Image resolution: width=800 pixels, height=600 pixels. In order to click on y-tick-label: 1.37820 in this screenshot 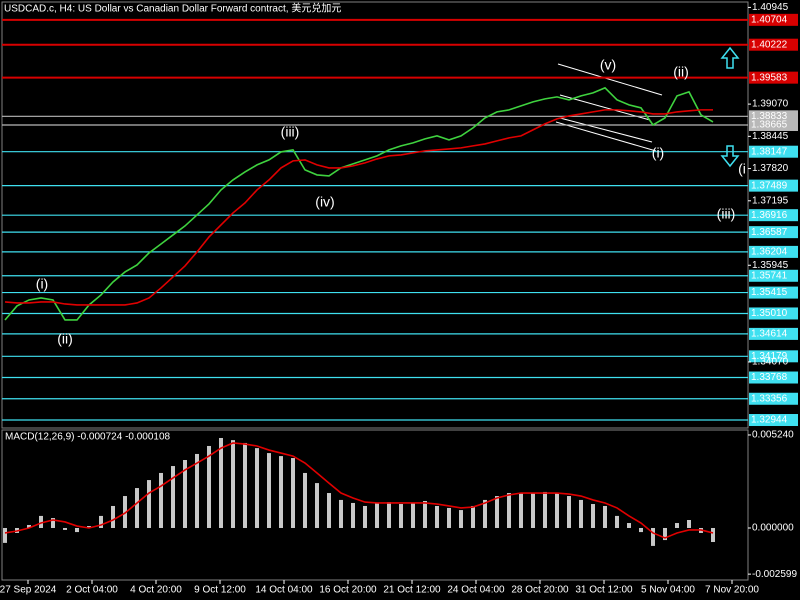, I will do `click(770, 168)`.